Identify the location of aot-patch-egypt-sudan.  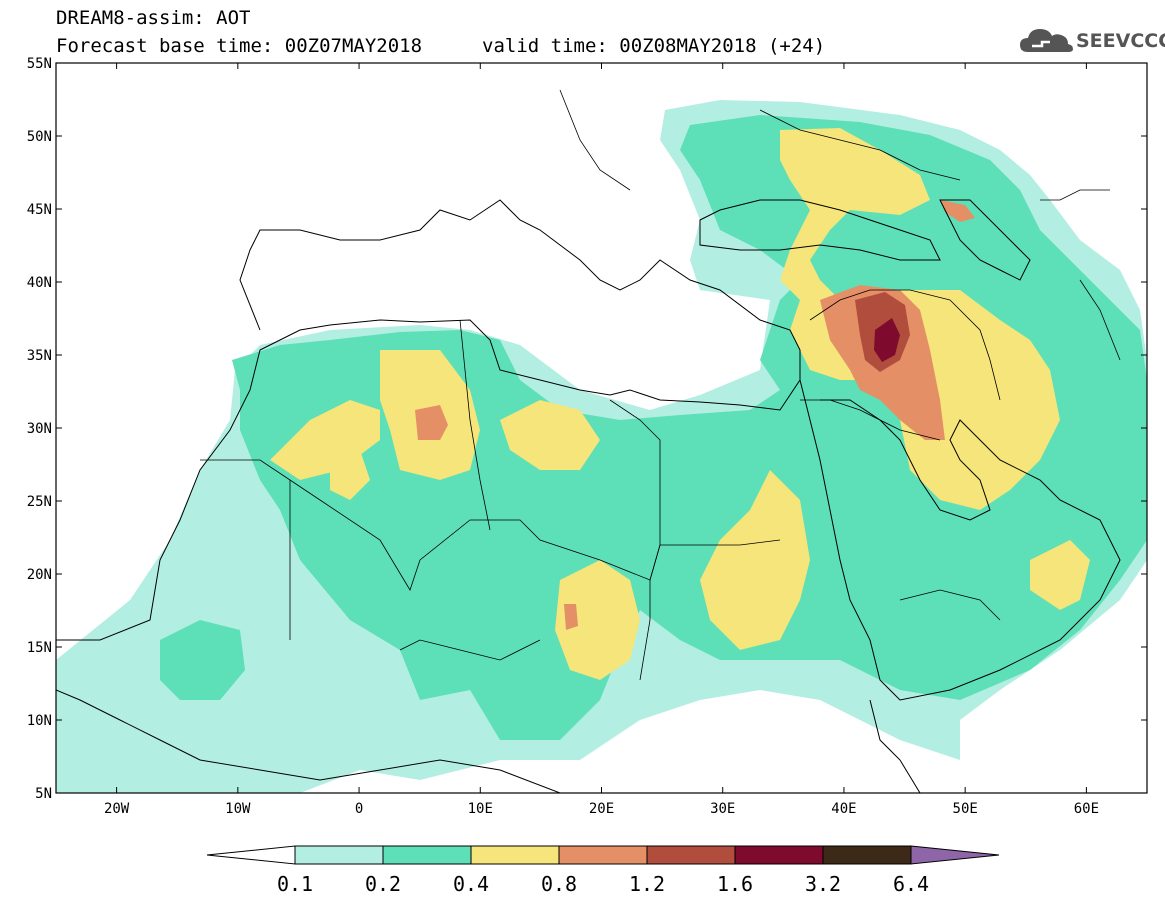
(755, 560).